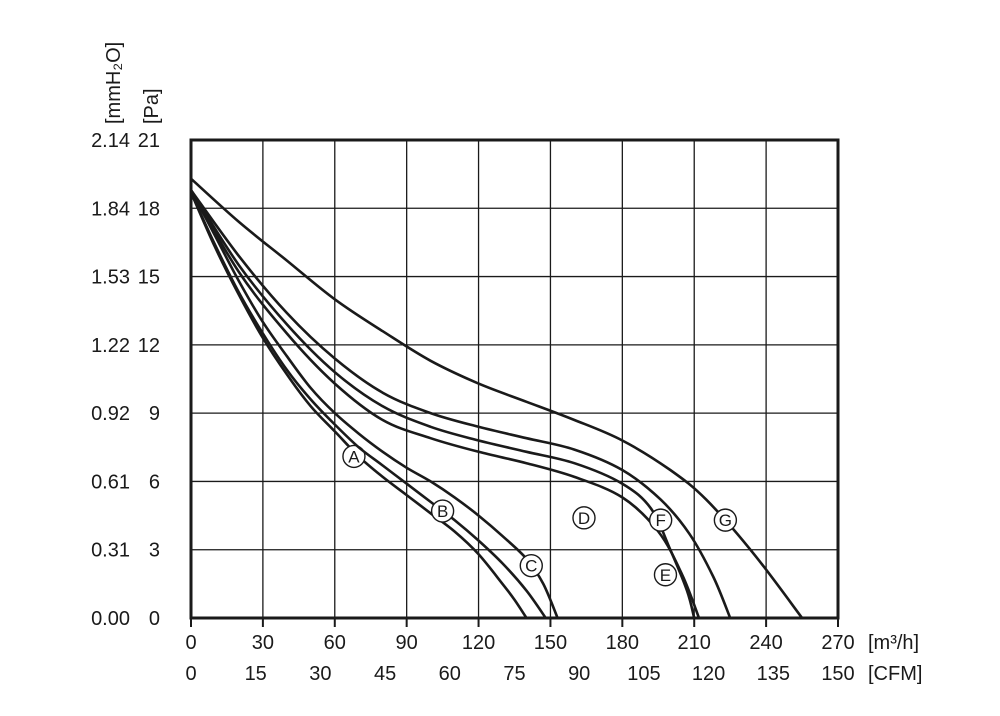 The image size is (1000, 716). I want to click on curve-e-label: E, so click(665, 575).